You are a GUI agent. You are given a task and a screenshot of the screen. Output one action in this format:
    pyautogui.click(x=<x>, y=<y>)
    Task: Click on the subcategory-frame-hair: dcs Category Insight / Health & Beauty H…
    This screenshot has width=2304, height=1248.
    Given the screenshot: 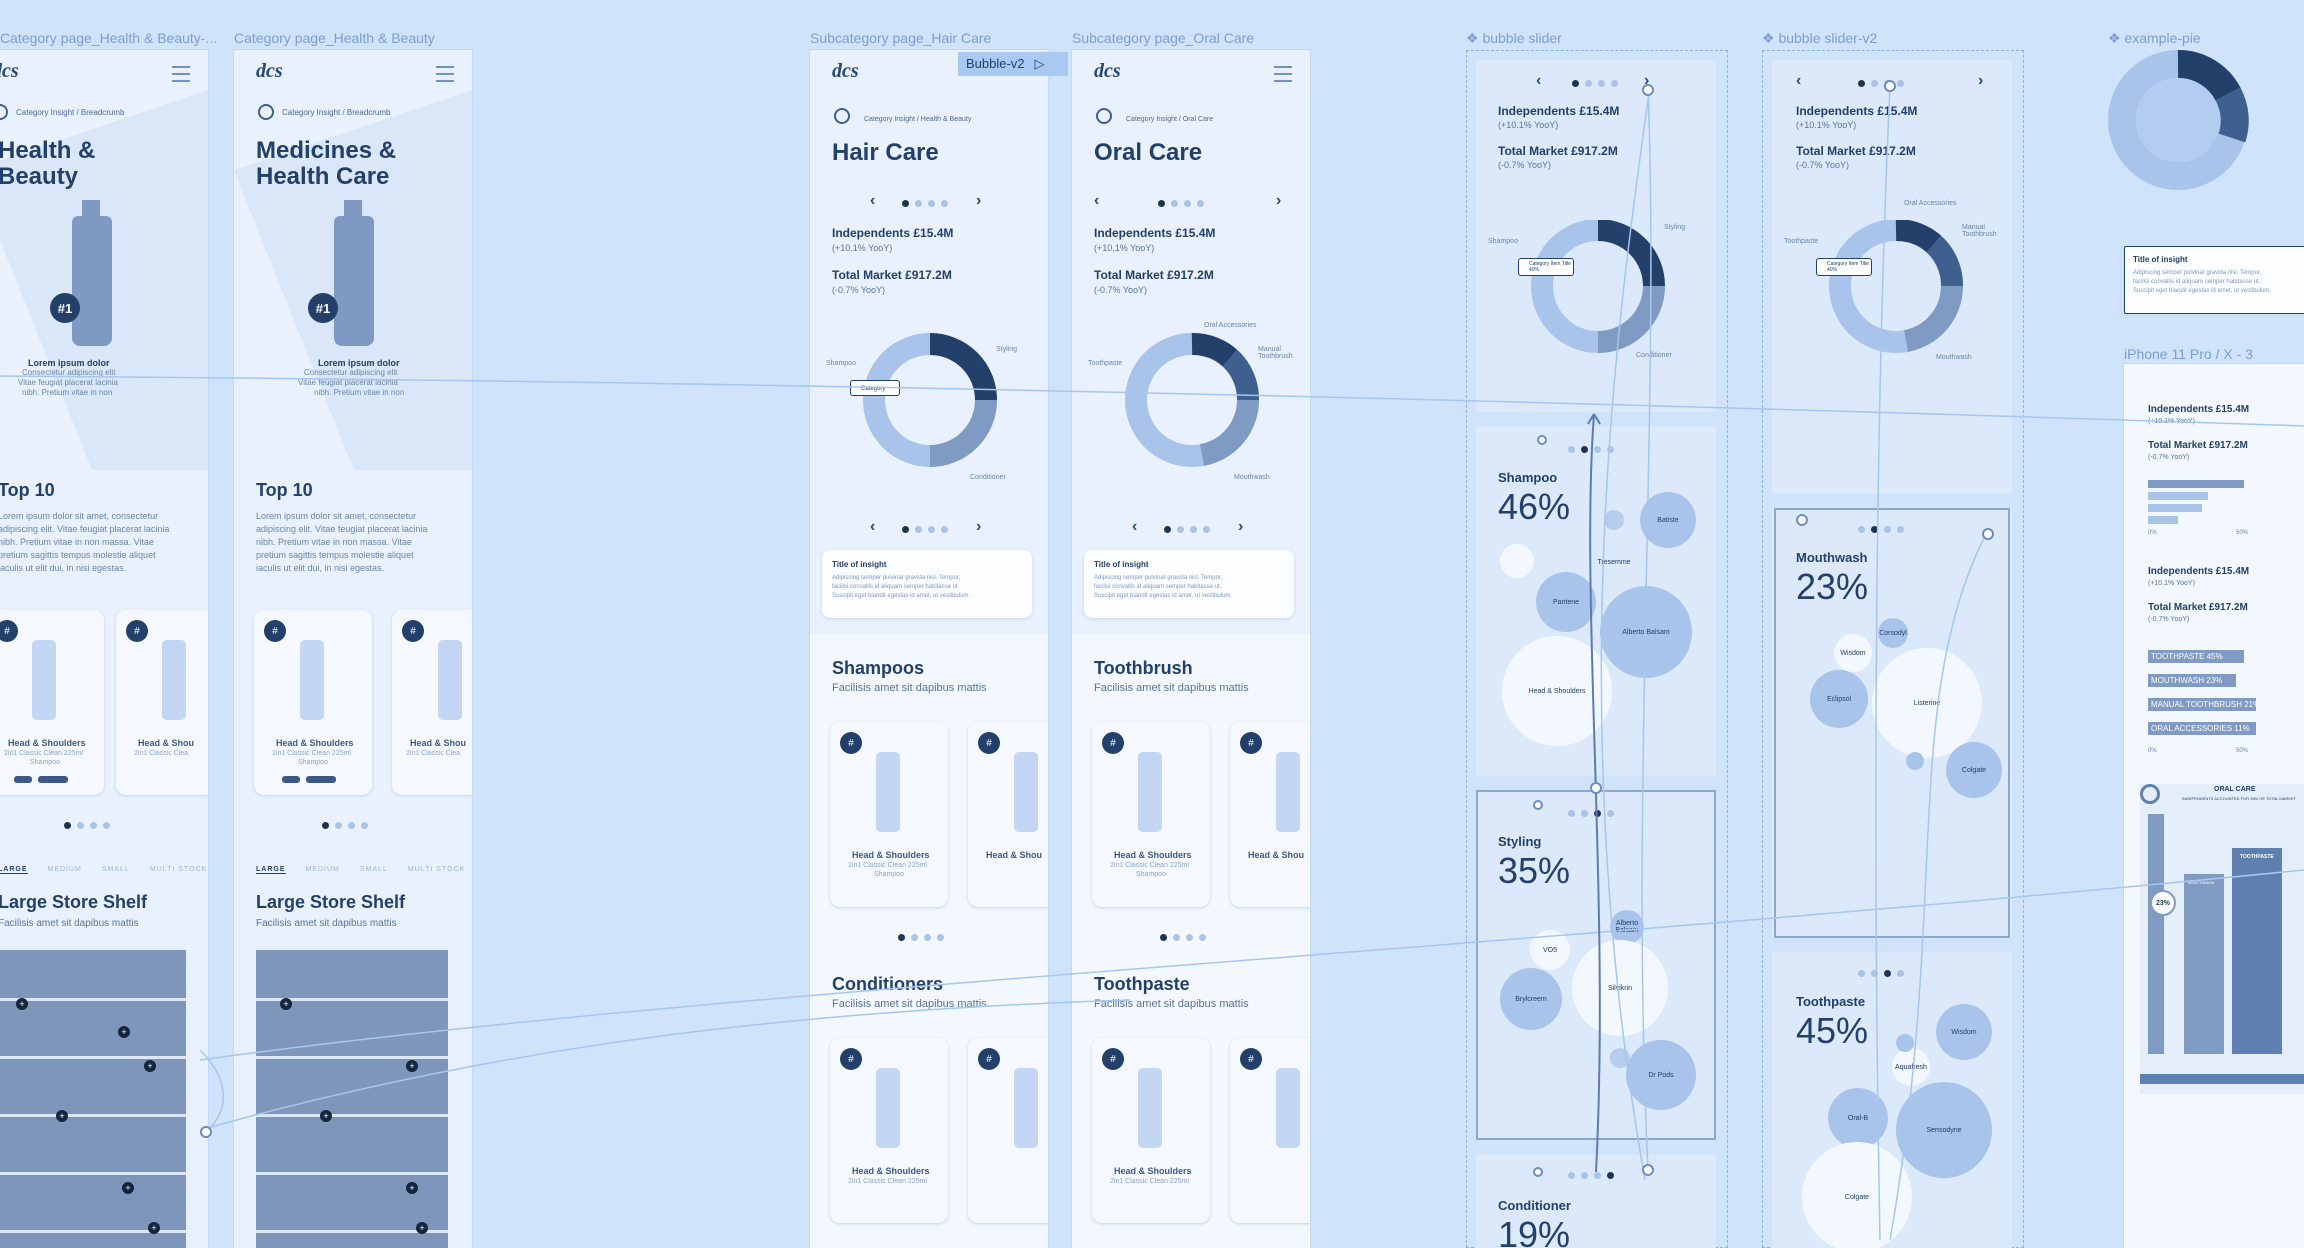 What is the action you would take?
    pyautogui.click(x=929, y=649)
    